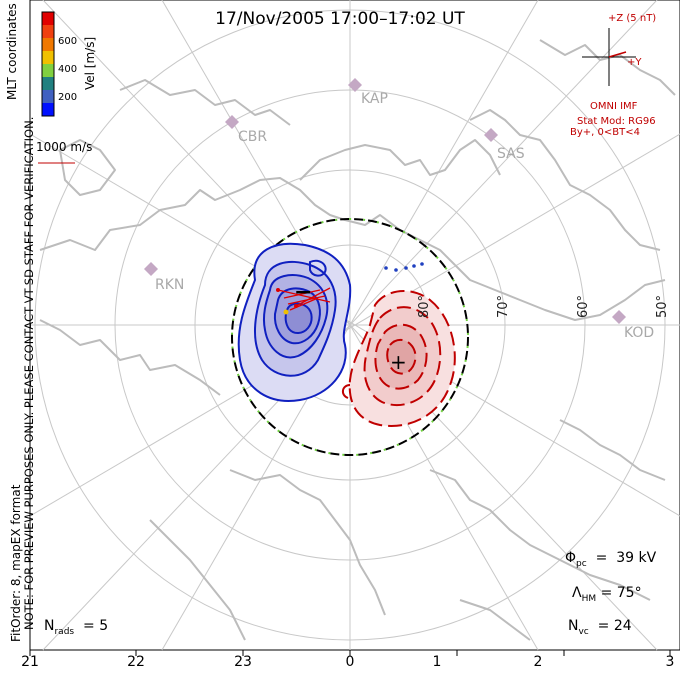  Describe the element at coordinates (303, 292) in the screenshot. I see `potential-minimum-marker: −` at that location.